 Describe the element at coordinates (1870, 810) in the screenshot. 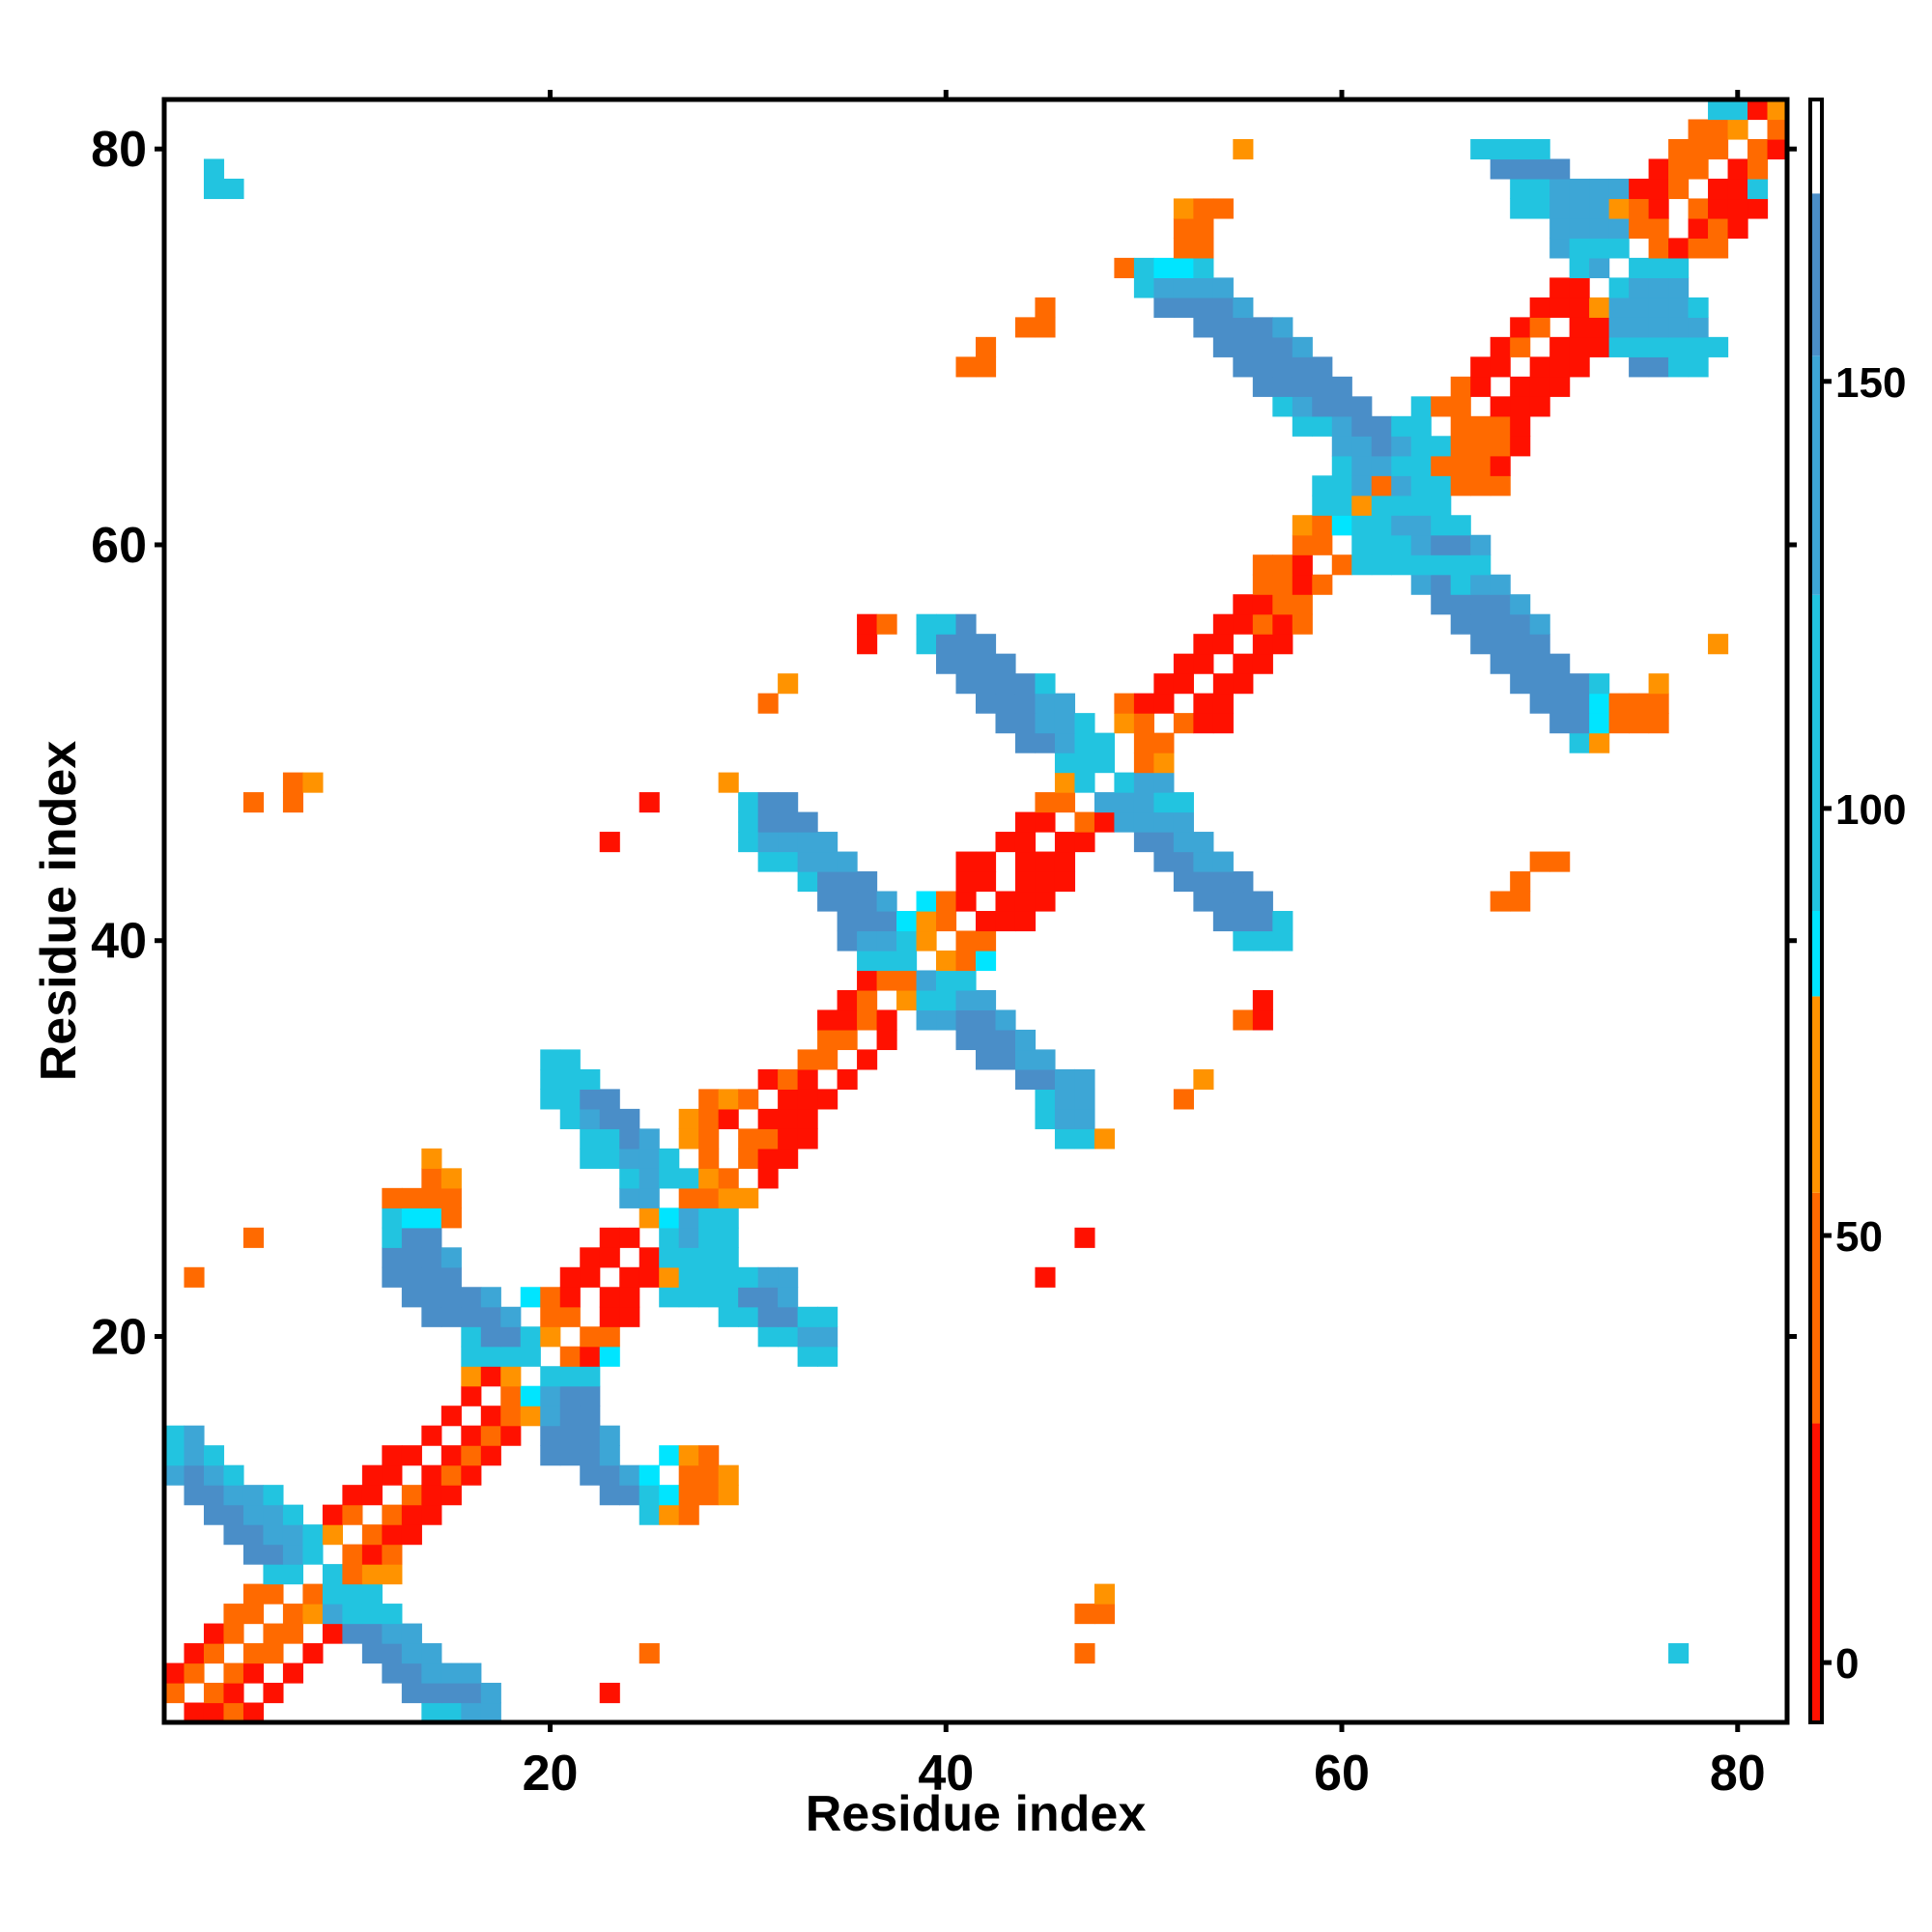

I see `colorbar-tick-label: 100` at that location.